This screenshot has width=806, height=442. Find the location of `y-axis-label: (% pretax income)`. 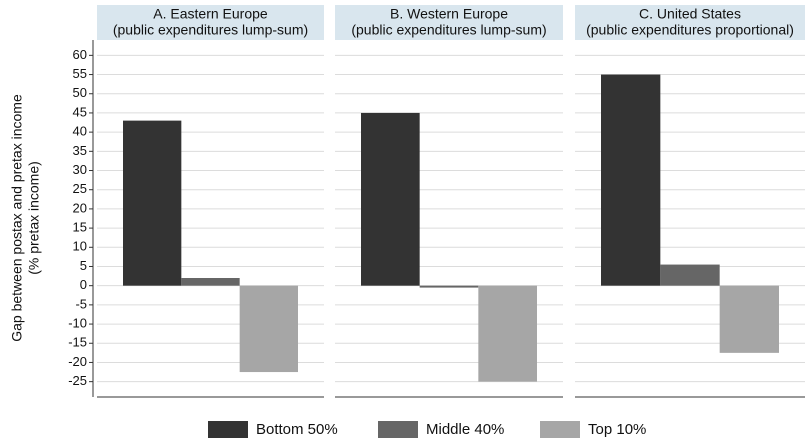

y-axis-label: (% pretax income) is located at coordinates (34, 218).